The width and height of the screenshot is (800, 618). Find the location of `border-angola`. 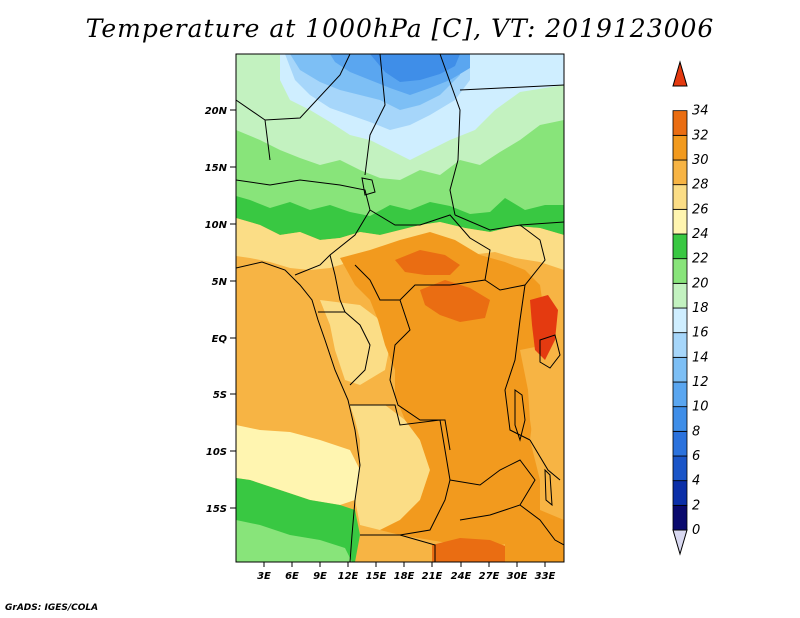

border-angola is located at coordinates (400, 470).